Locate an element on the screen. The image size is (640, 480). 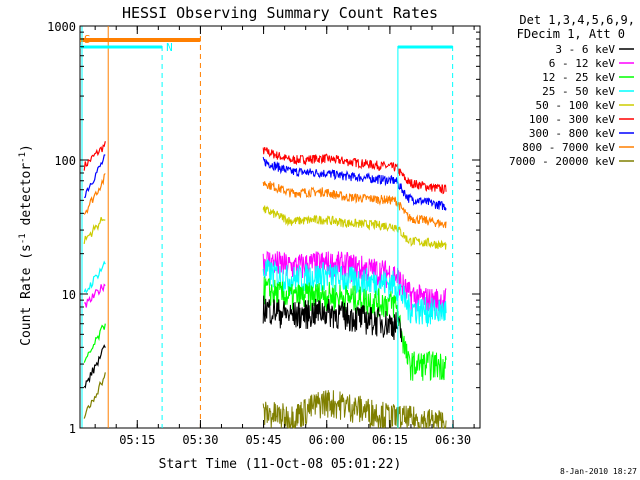
night-label: N is located at coordinates (169, 47).